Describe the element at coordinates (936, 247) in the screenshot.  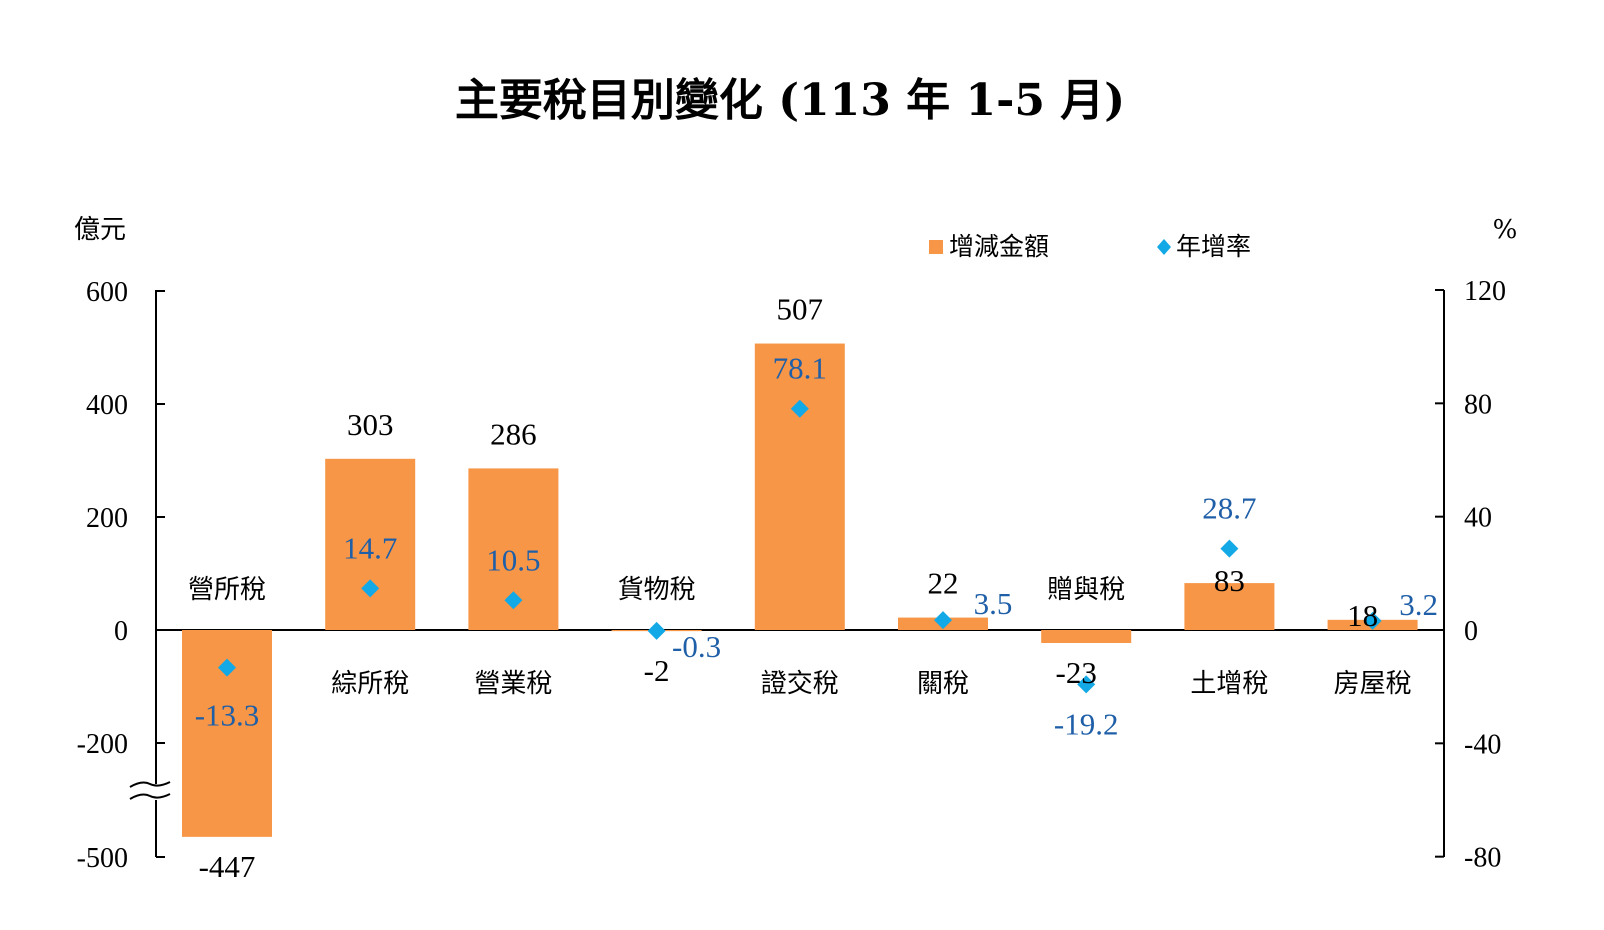
I see `legend-bar-swatch` at that location.